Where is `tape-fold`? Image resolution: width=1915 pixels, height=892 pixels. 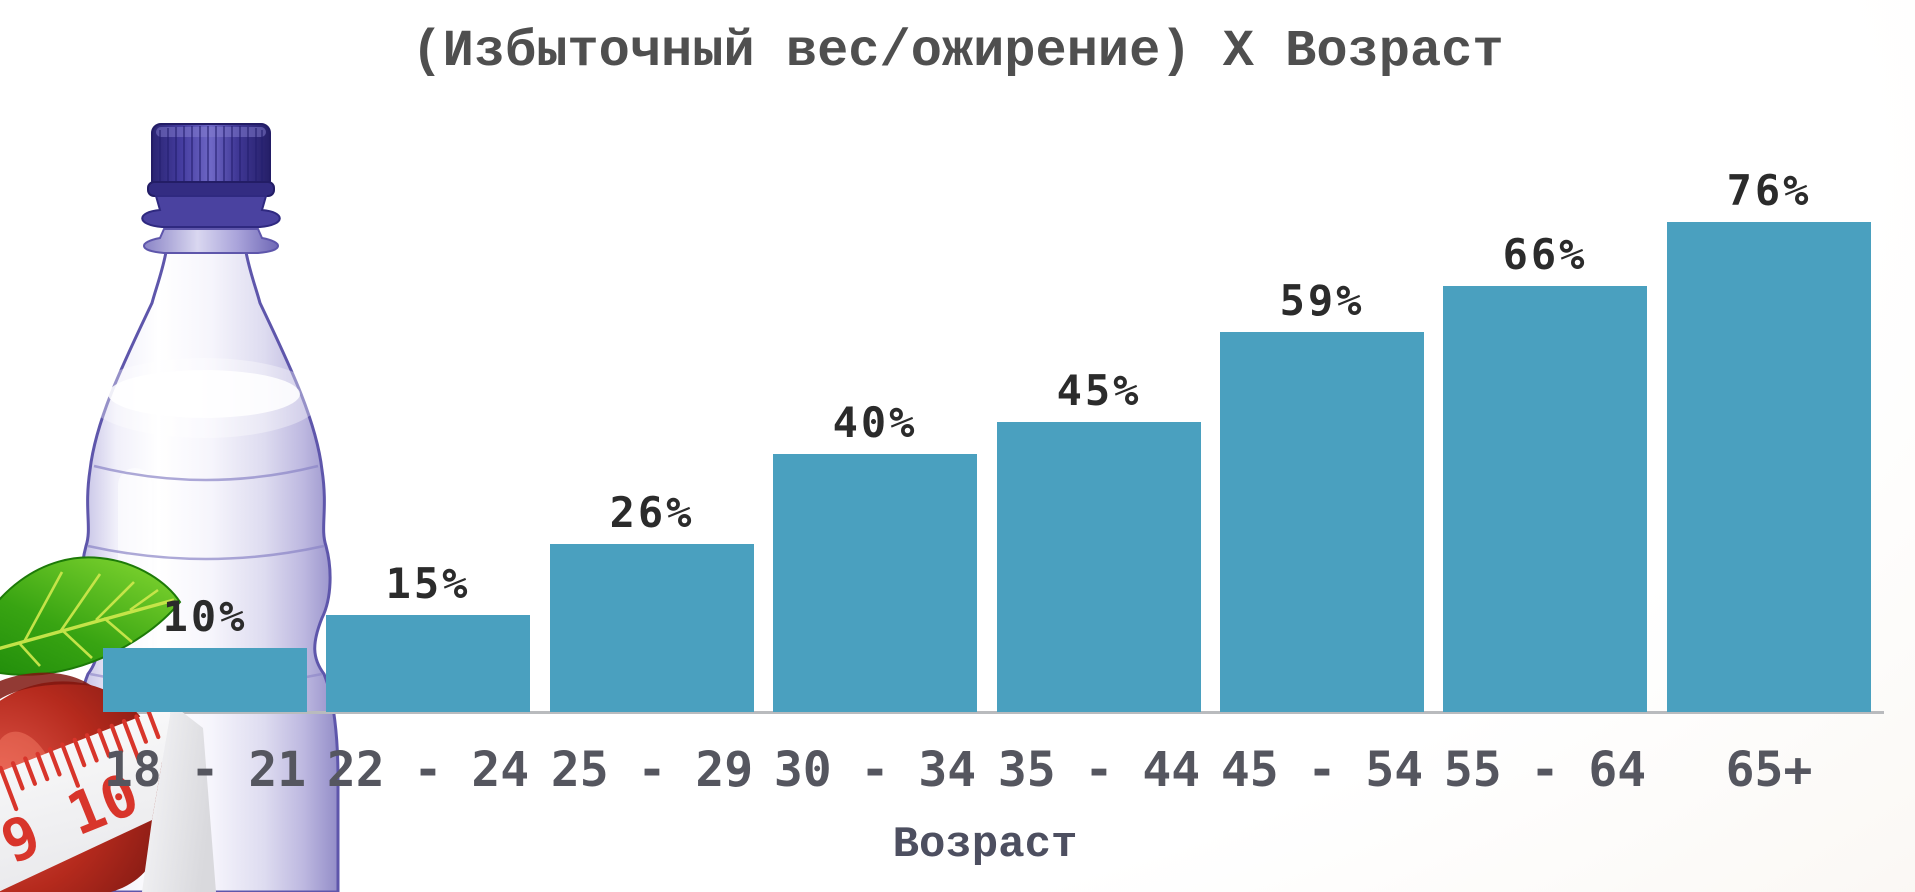
tape-fold is located at coordinates (179, 798).